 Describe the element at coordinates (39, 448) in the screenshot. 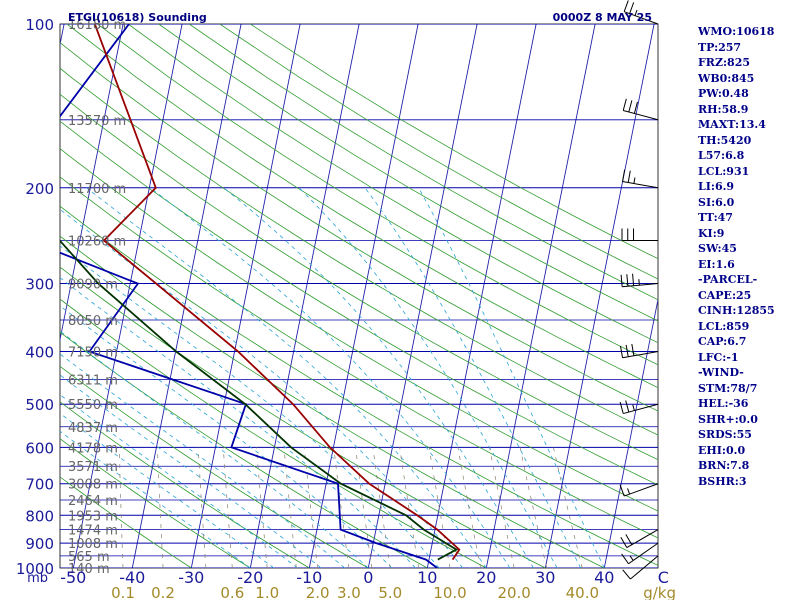

I see `pressure-tick-label: 600` at that location.